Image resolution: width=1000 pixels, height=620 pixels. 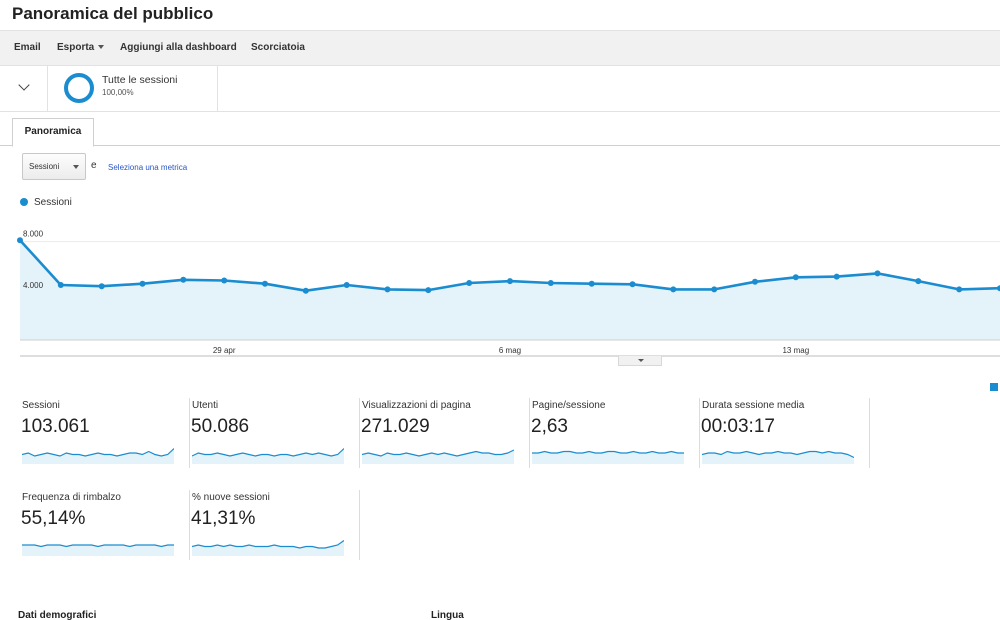 I want to click on tab-overview: Panoramica, so click(x=53, y=132).